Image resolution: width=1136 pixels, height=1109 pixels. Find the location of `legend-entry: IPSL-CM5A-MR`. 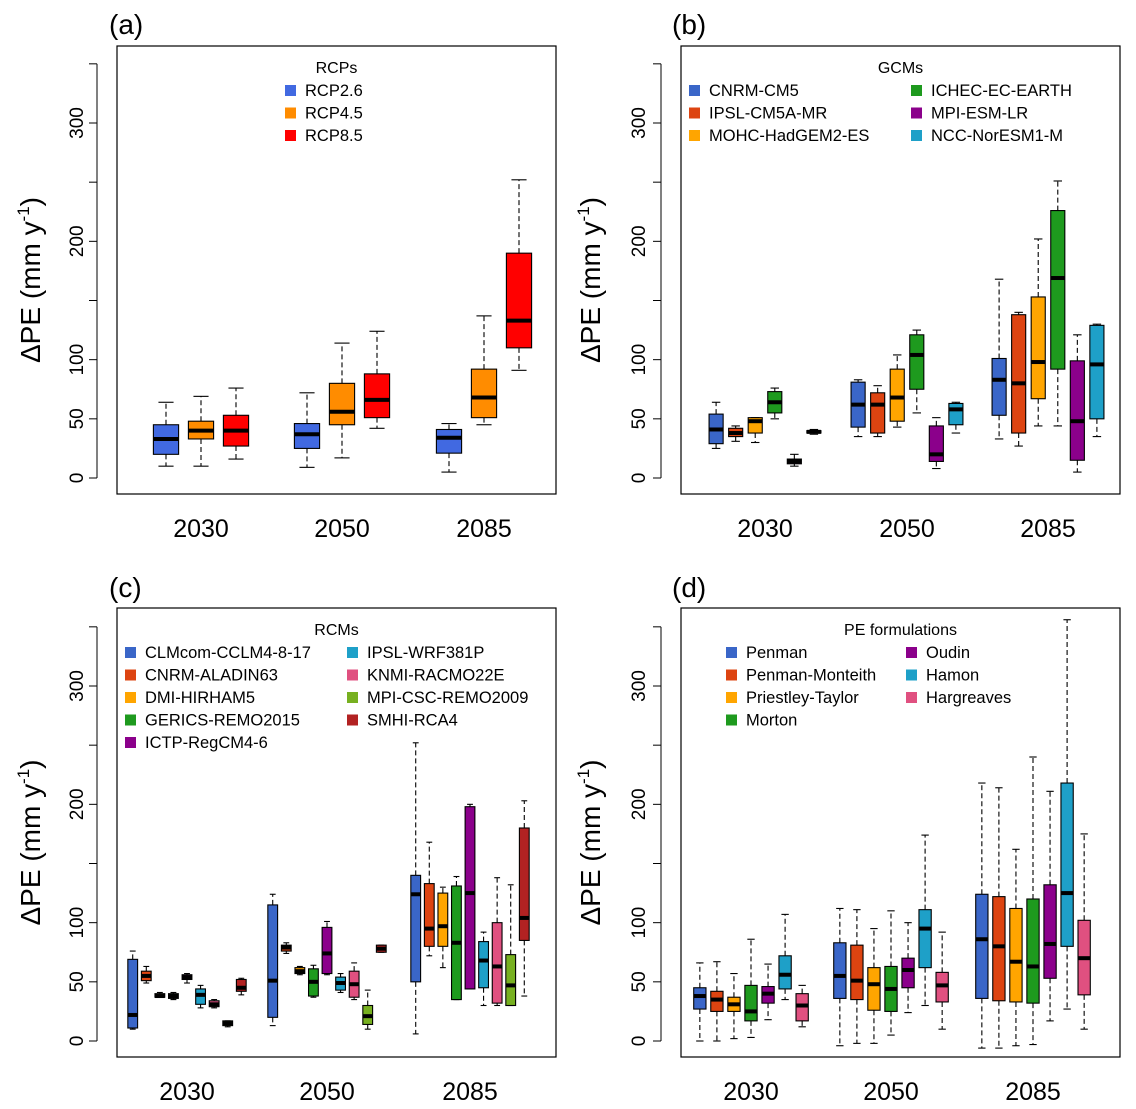

legend-entry: IPSL-CM5A-MR is located at coordinates (768, 114).